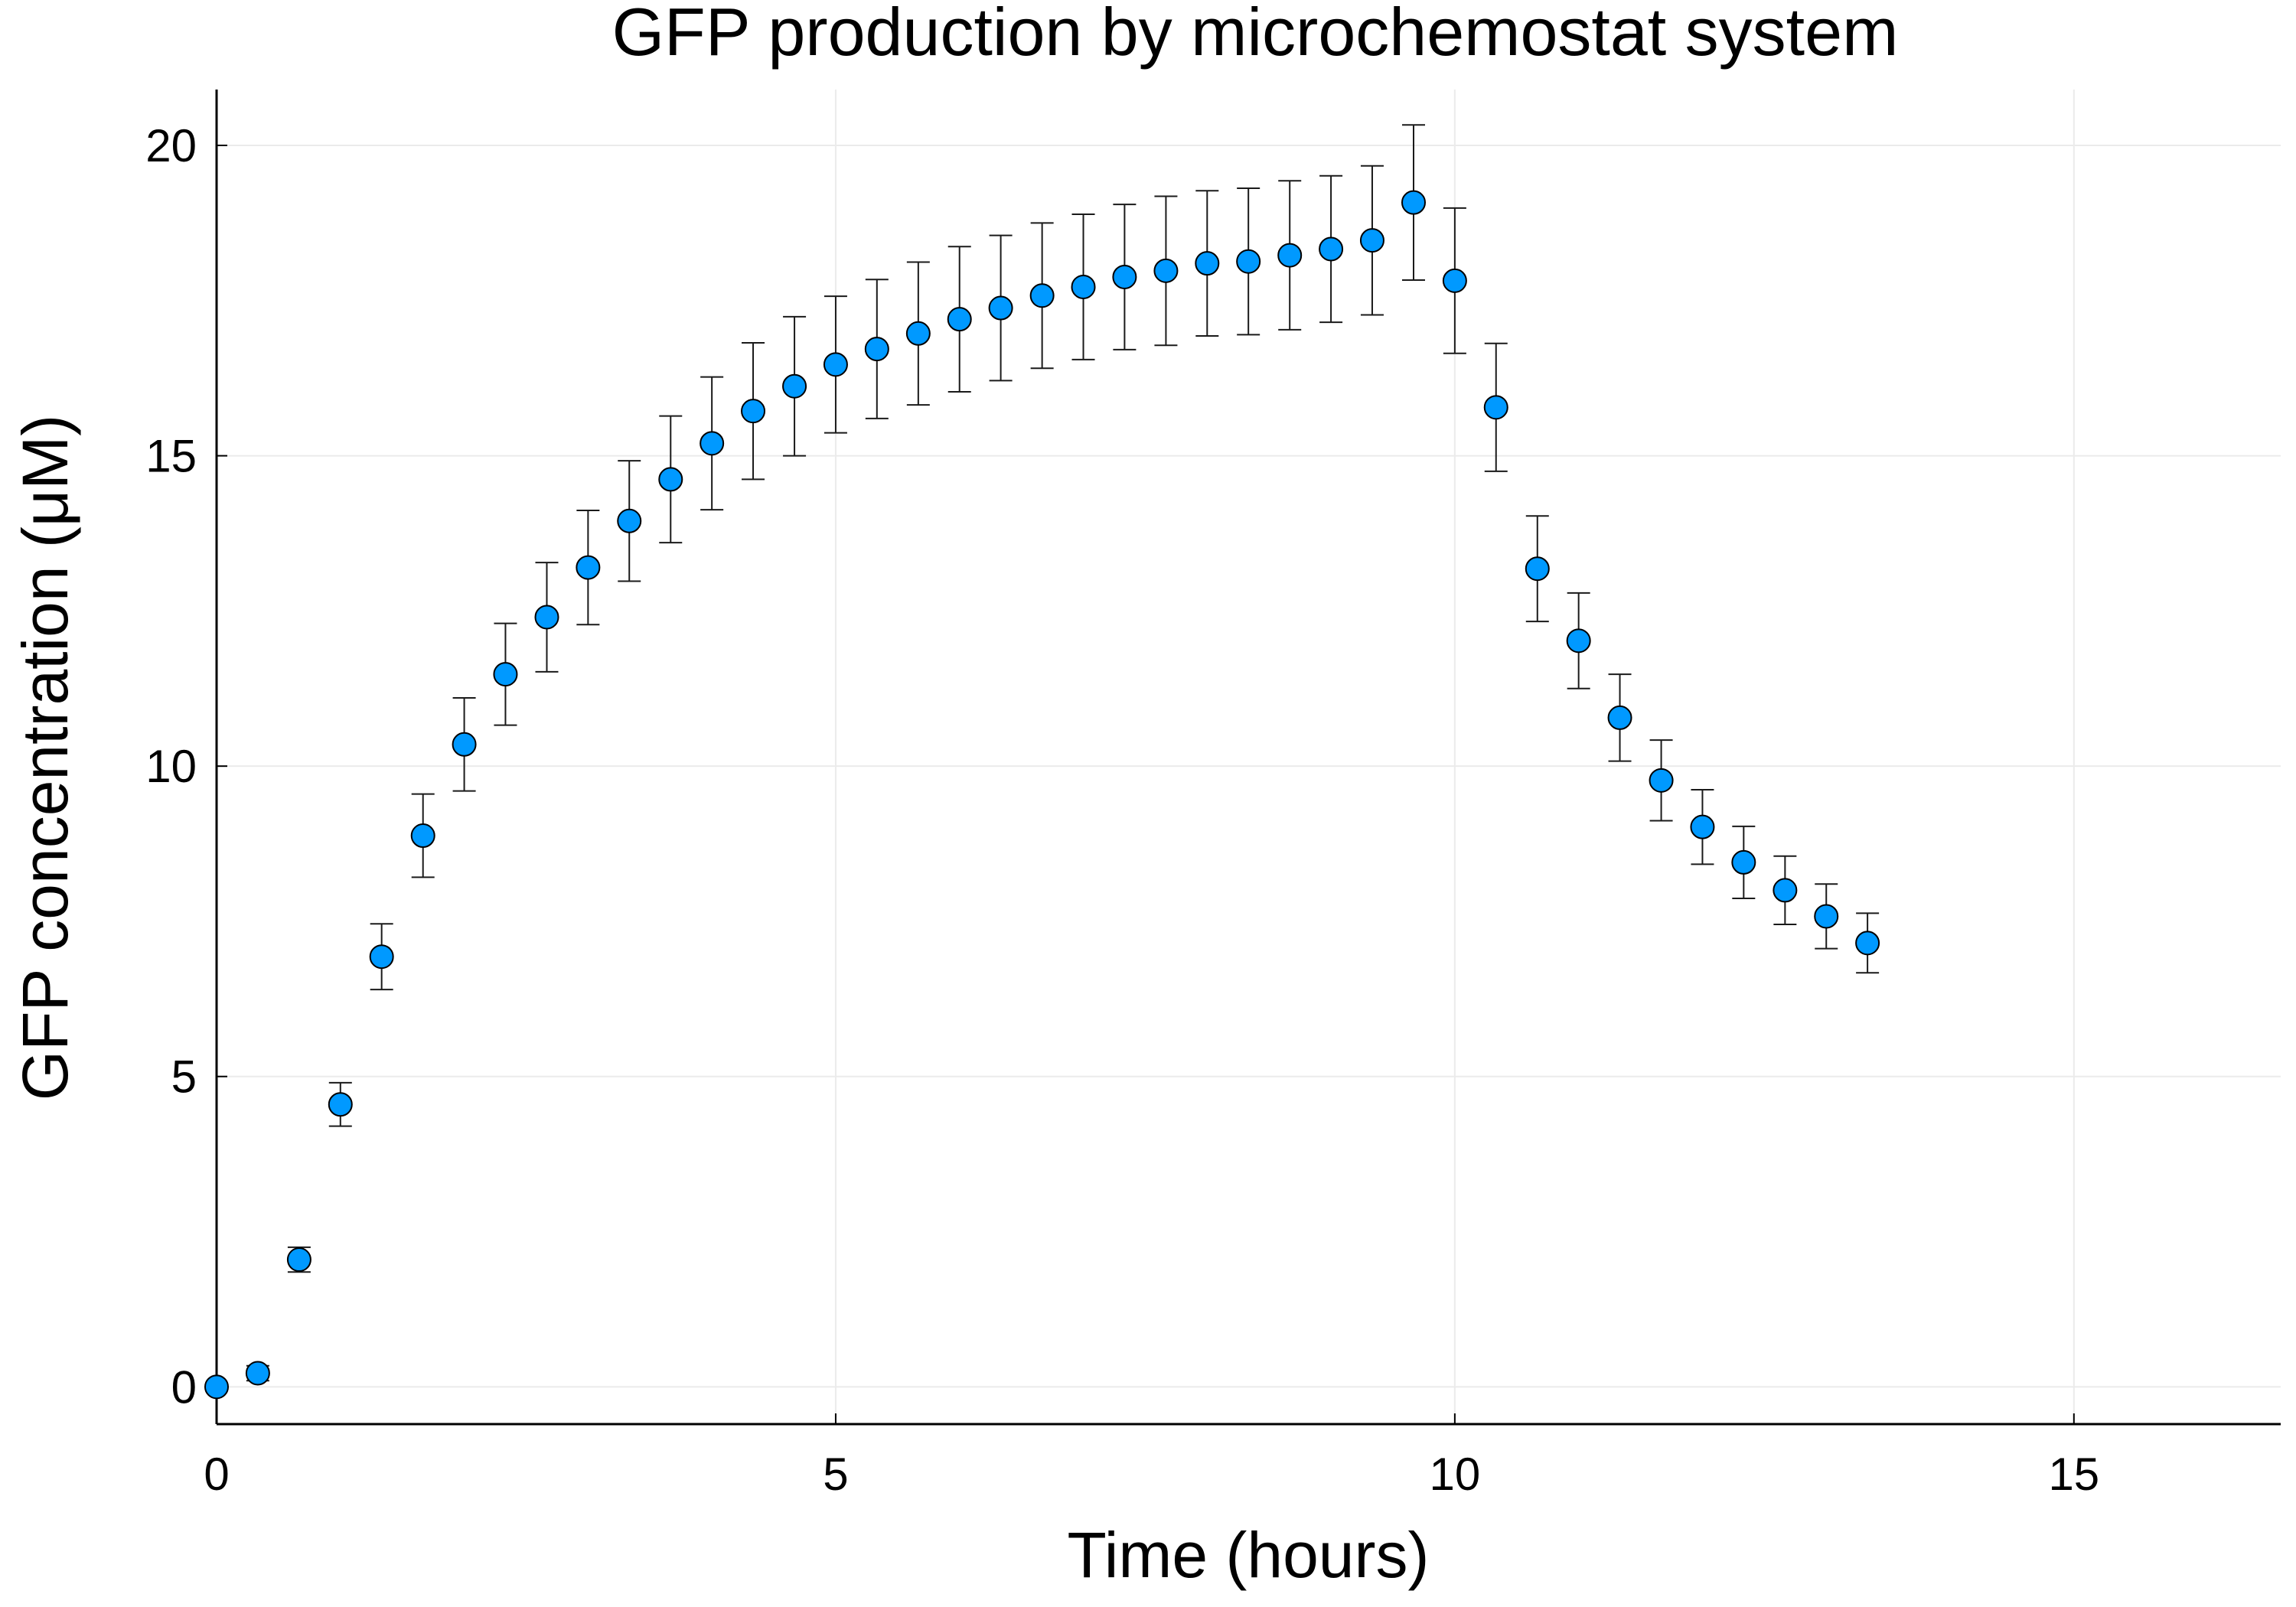  I want to click on x-tick-label: 0, so click(216, 1474).